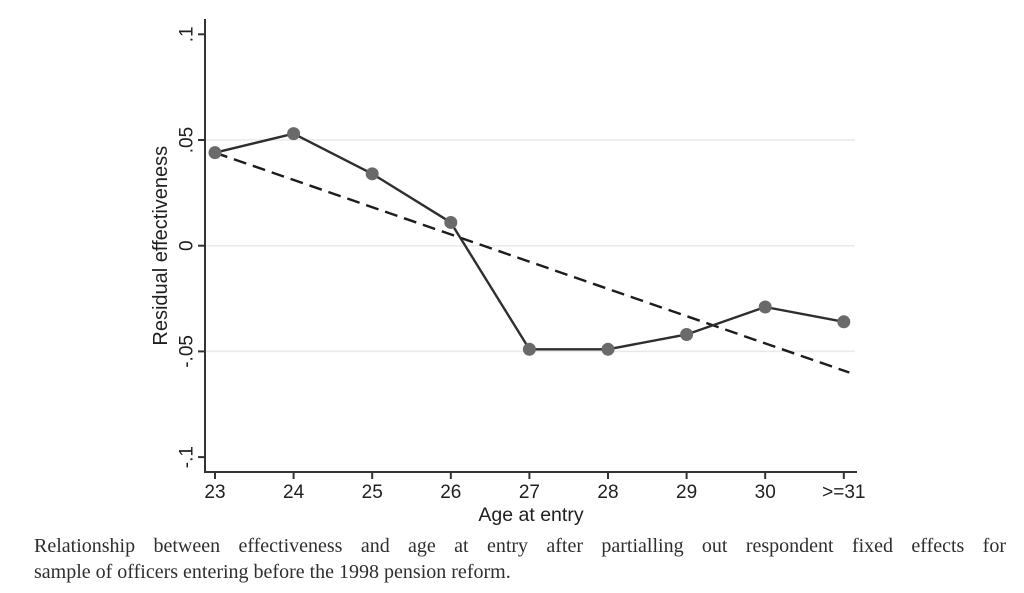 This screenshot has width=1024, height=593. Describe the element at coordinates (450, 492) in the screenshot. I see `x-tick-label: 26` at that location.